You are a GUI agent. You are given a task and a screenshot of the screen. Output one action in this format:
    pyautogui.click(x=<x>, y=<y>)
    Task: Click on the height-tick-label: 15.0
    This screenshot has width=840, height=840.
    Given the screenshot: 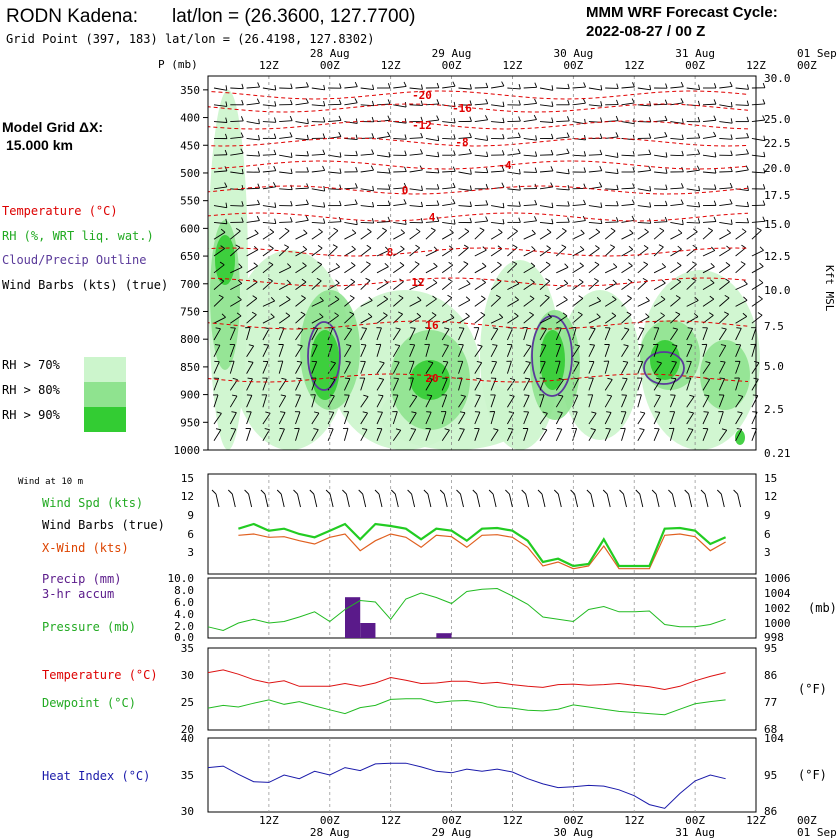 What is the action you would take?
    pyautogui.click(x=777, y=224)
    